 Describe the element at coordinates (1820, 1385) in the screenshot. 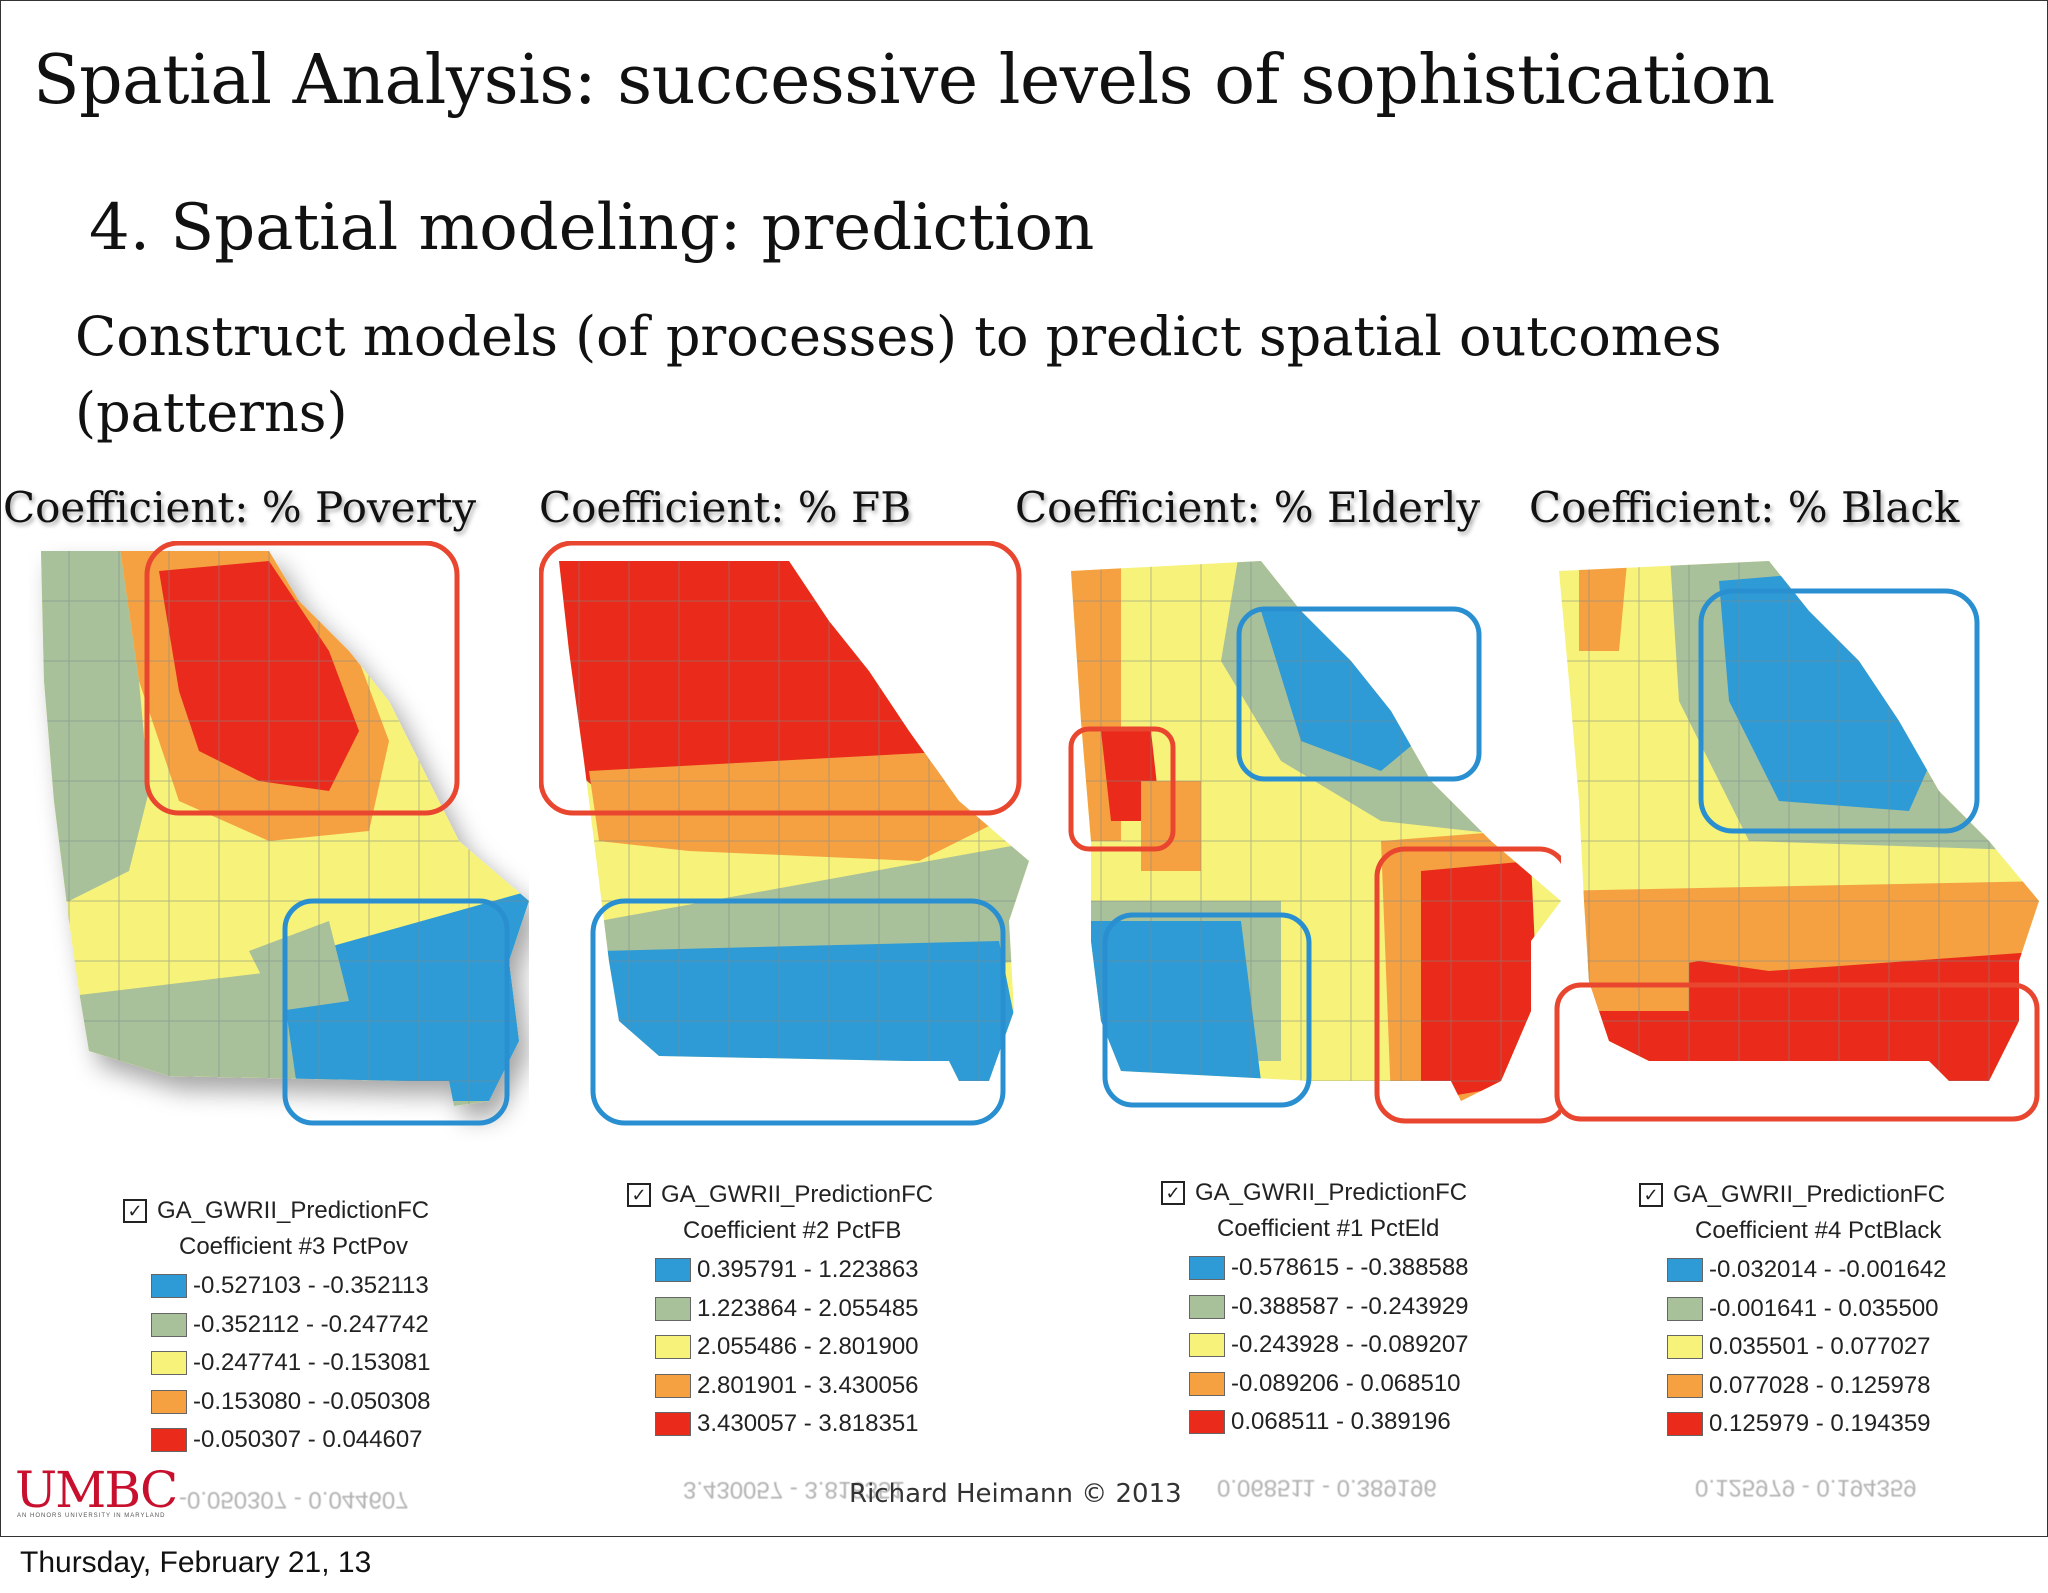

I see `legend-range: 0.077028 - 0.125978` at that location.